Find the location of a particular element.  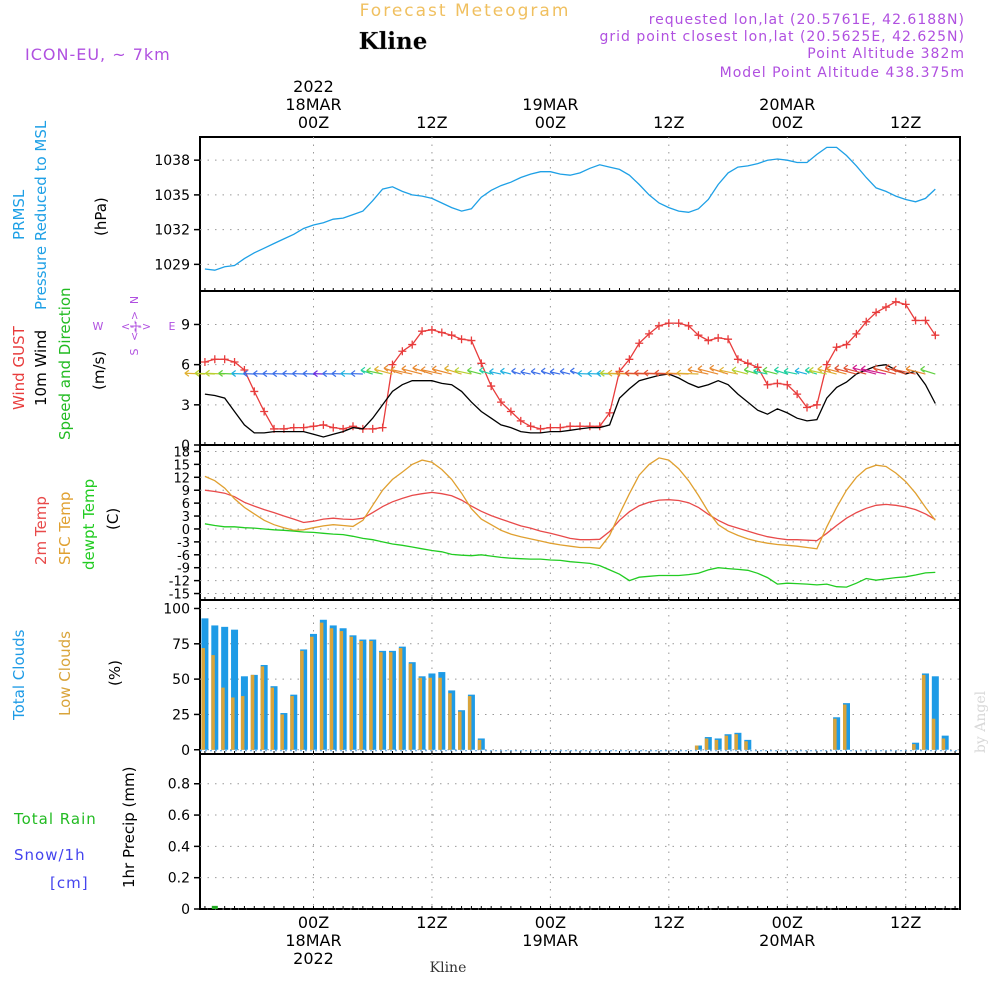

pressure-ytick-label: 1032 is located at coordinates (172, 231).